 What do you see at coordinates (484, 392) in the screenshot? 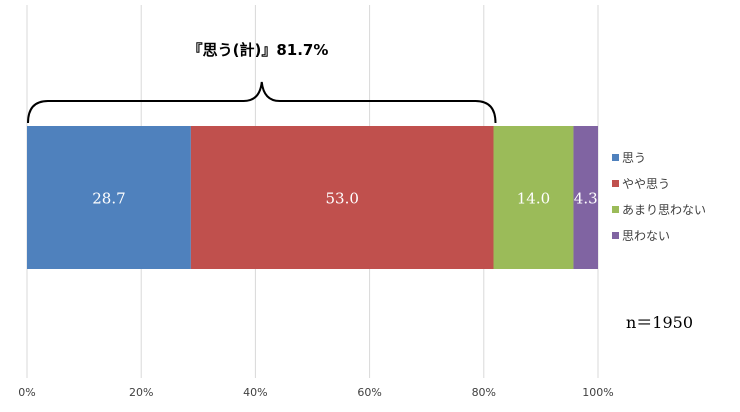
I see `x-tick-label: 80%` at bounding box center [484, 392].